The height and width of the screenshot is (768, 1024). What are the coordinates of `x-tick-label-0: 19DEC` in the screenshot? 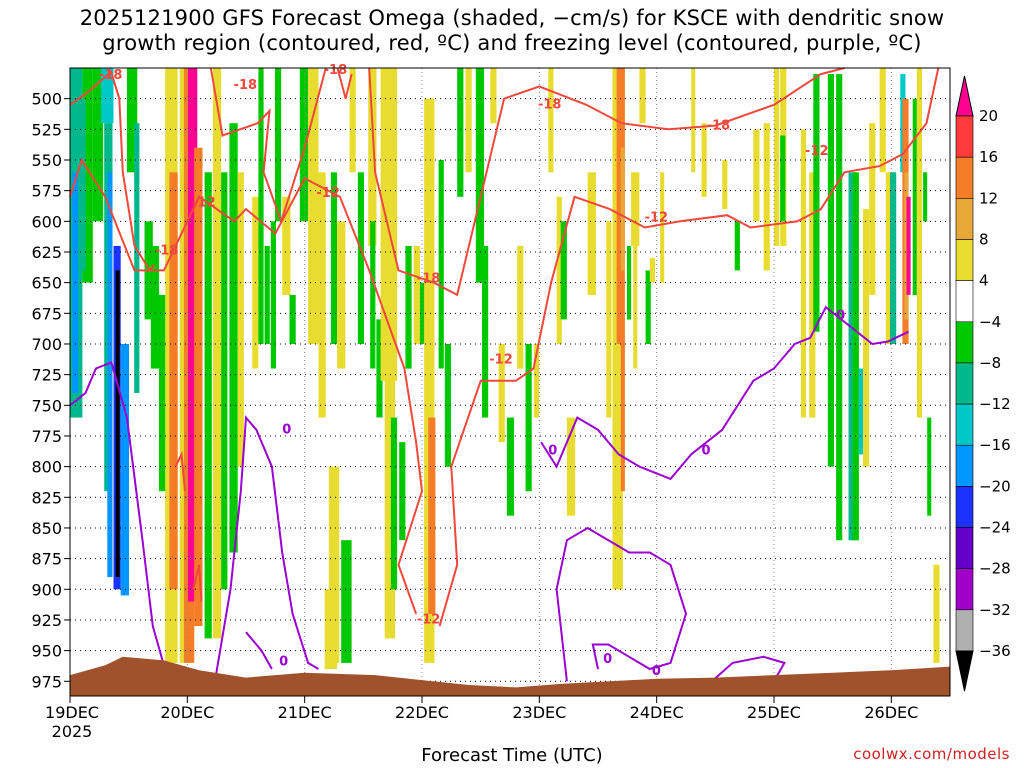 It's located at (72, 712).